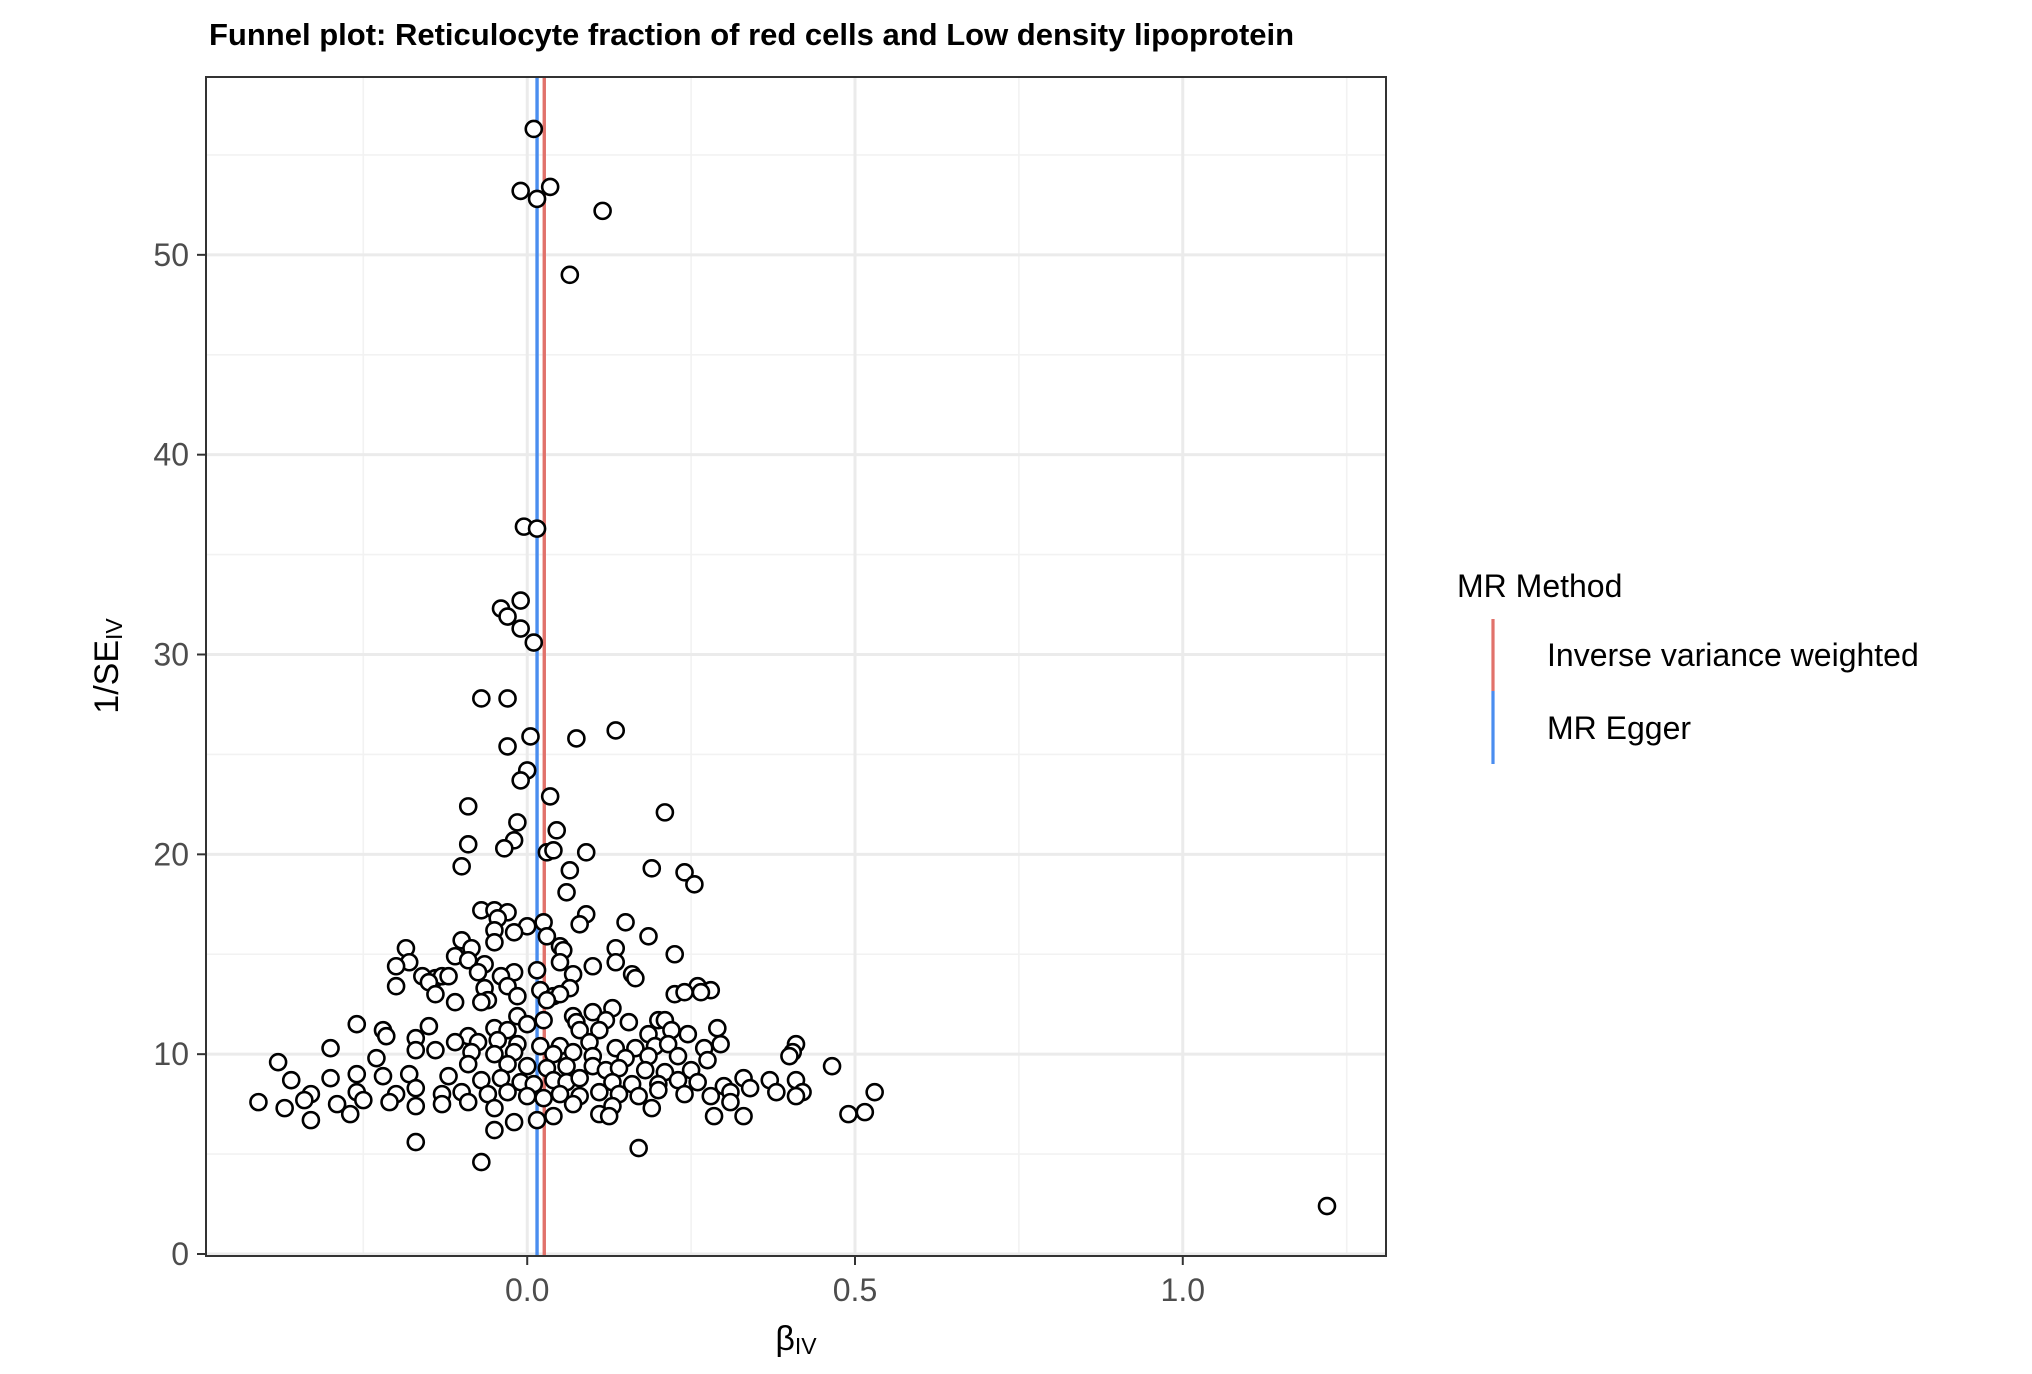 This screenshot has width=2032, height=1374. What do you see at coordinates (796, 1339) in the screenshot?
I see `x-axis-title: βIV` at bounding box center [796, 1339].